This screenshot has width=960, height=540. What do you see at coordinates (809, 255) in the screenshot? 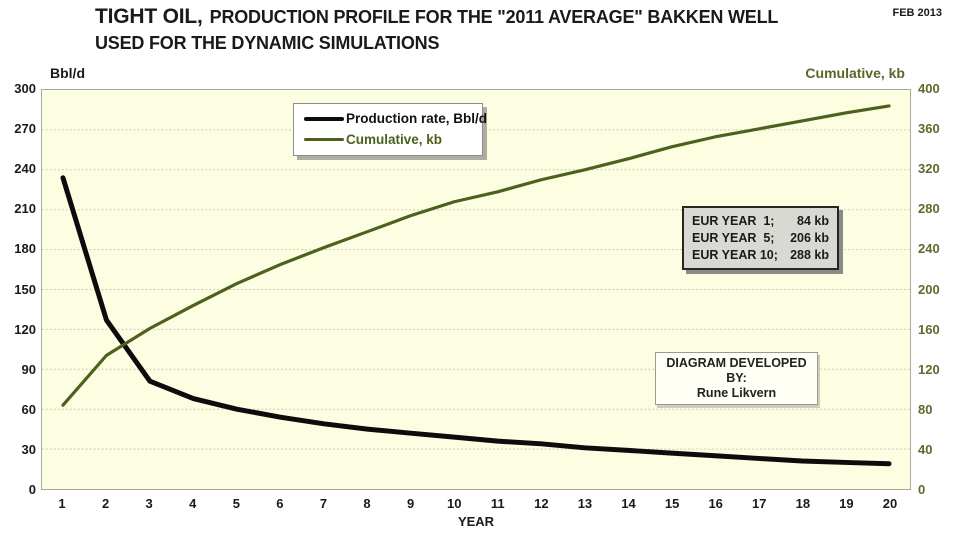
I see `eur-year10-value: 288 kb` at bounding box center [809, 255].